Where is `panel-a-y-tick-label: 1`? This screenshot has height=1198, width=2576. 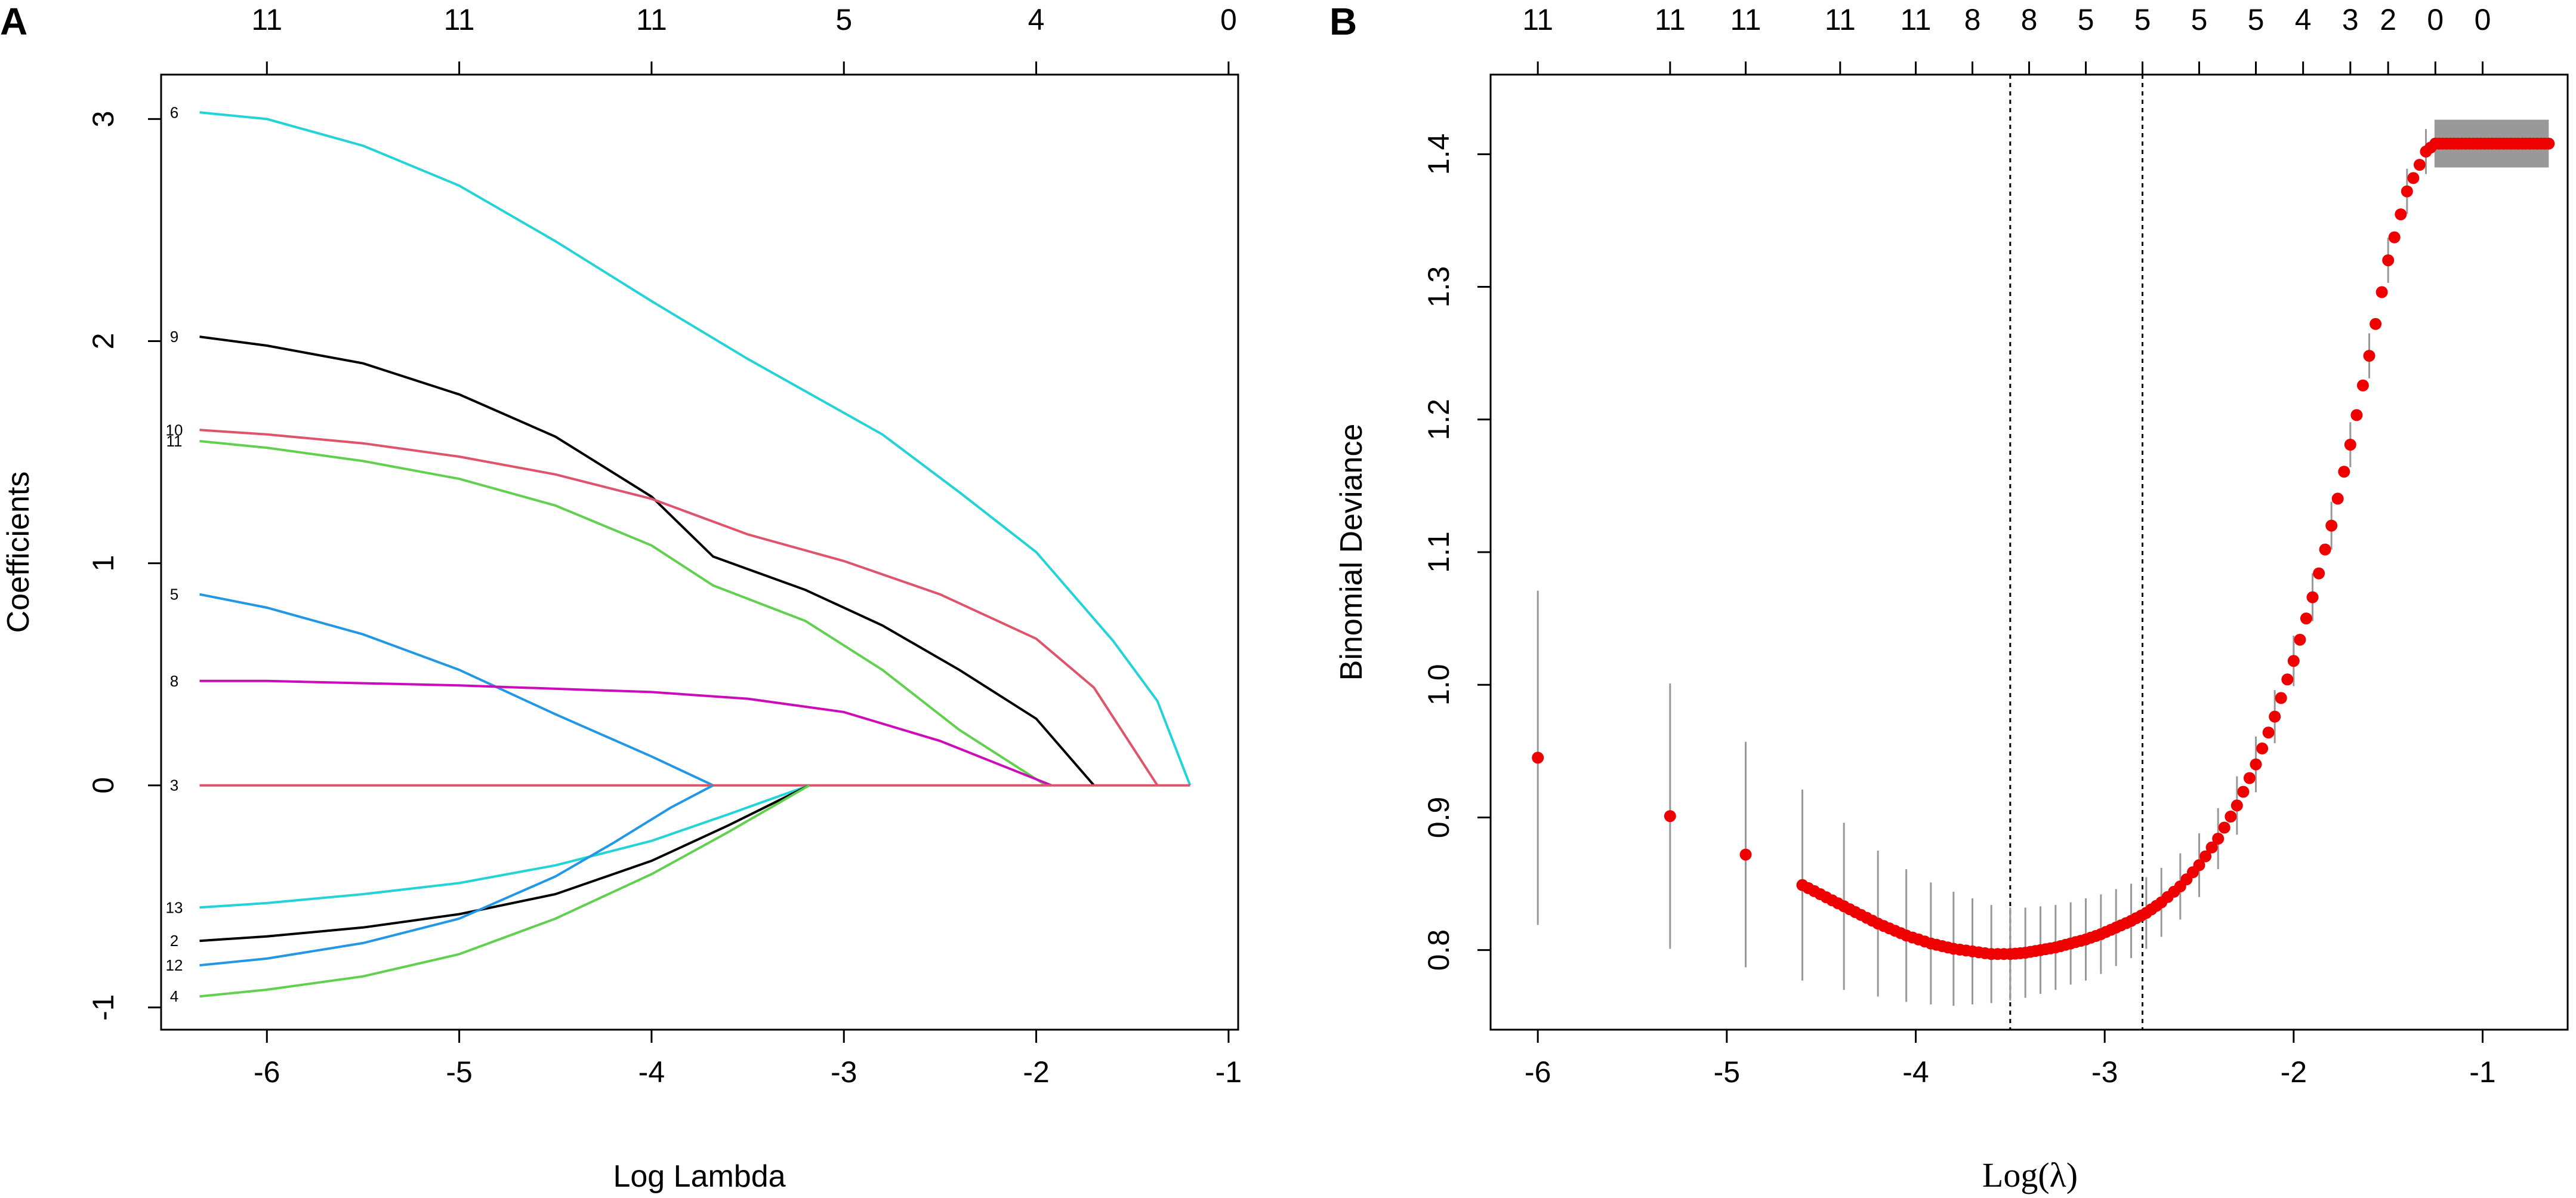 panel-a-y-tick-label: 1 is located at coordinates (104, 563).